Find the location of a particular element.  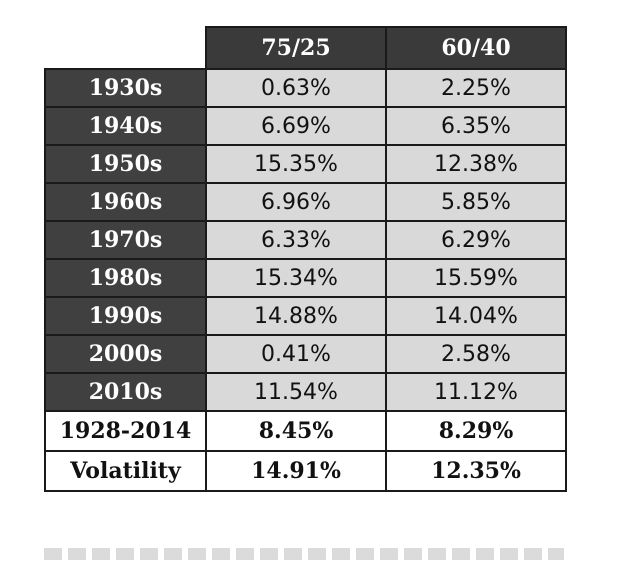

value-cell: 5.85% is located at coordinates (476, 202).